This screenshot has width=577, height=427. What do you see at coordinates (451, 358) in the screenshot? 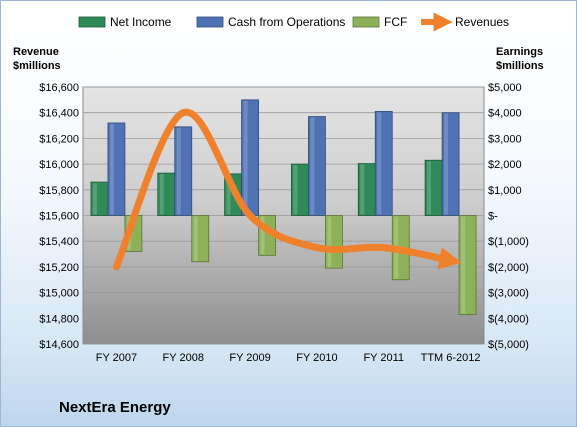
I see `x-tick-label: TTM 6-2012` at bounding box center [451, 358].